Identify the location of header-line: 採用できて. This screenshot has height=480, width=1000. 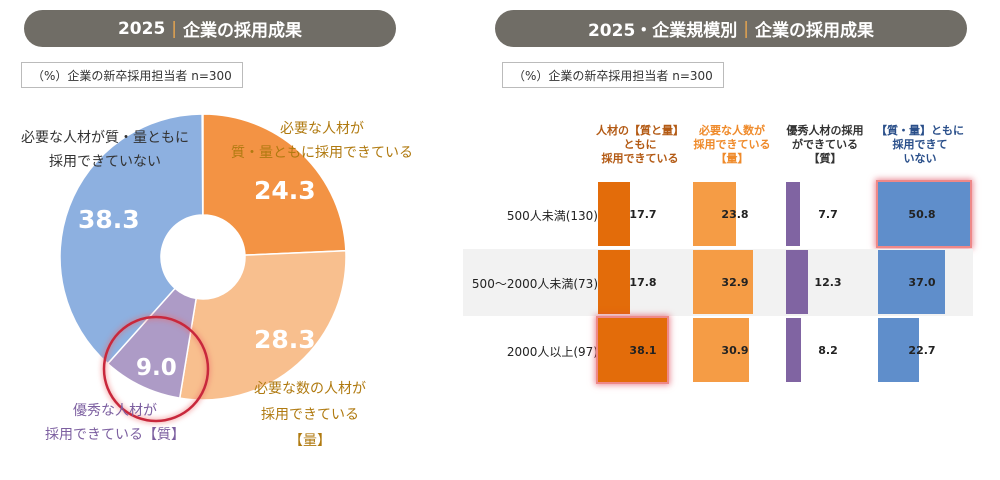
(920, 144).